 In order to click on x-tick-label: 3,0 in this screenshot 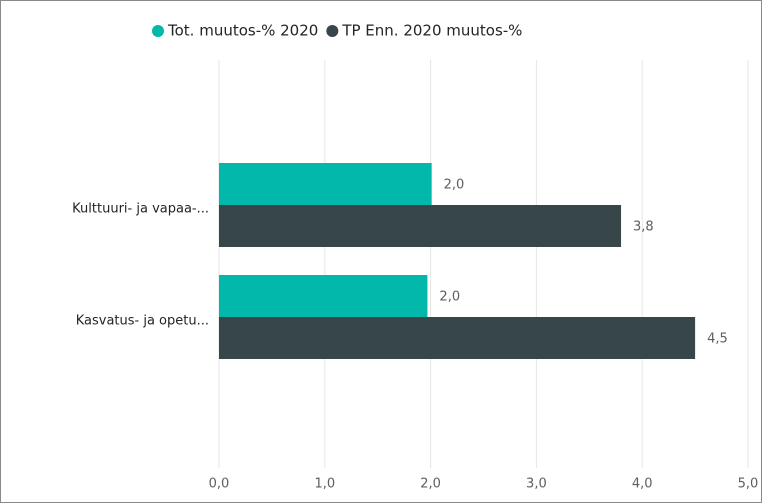, I will do `click(536, 484)`.